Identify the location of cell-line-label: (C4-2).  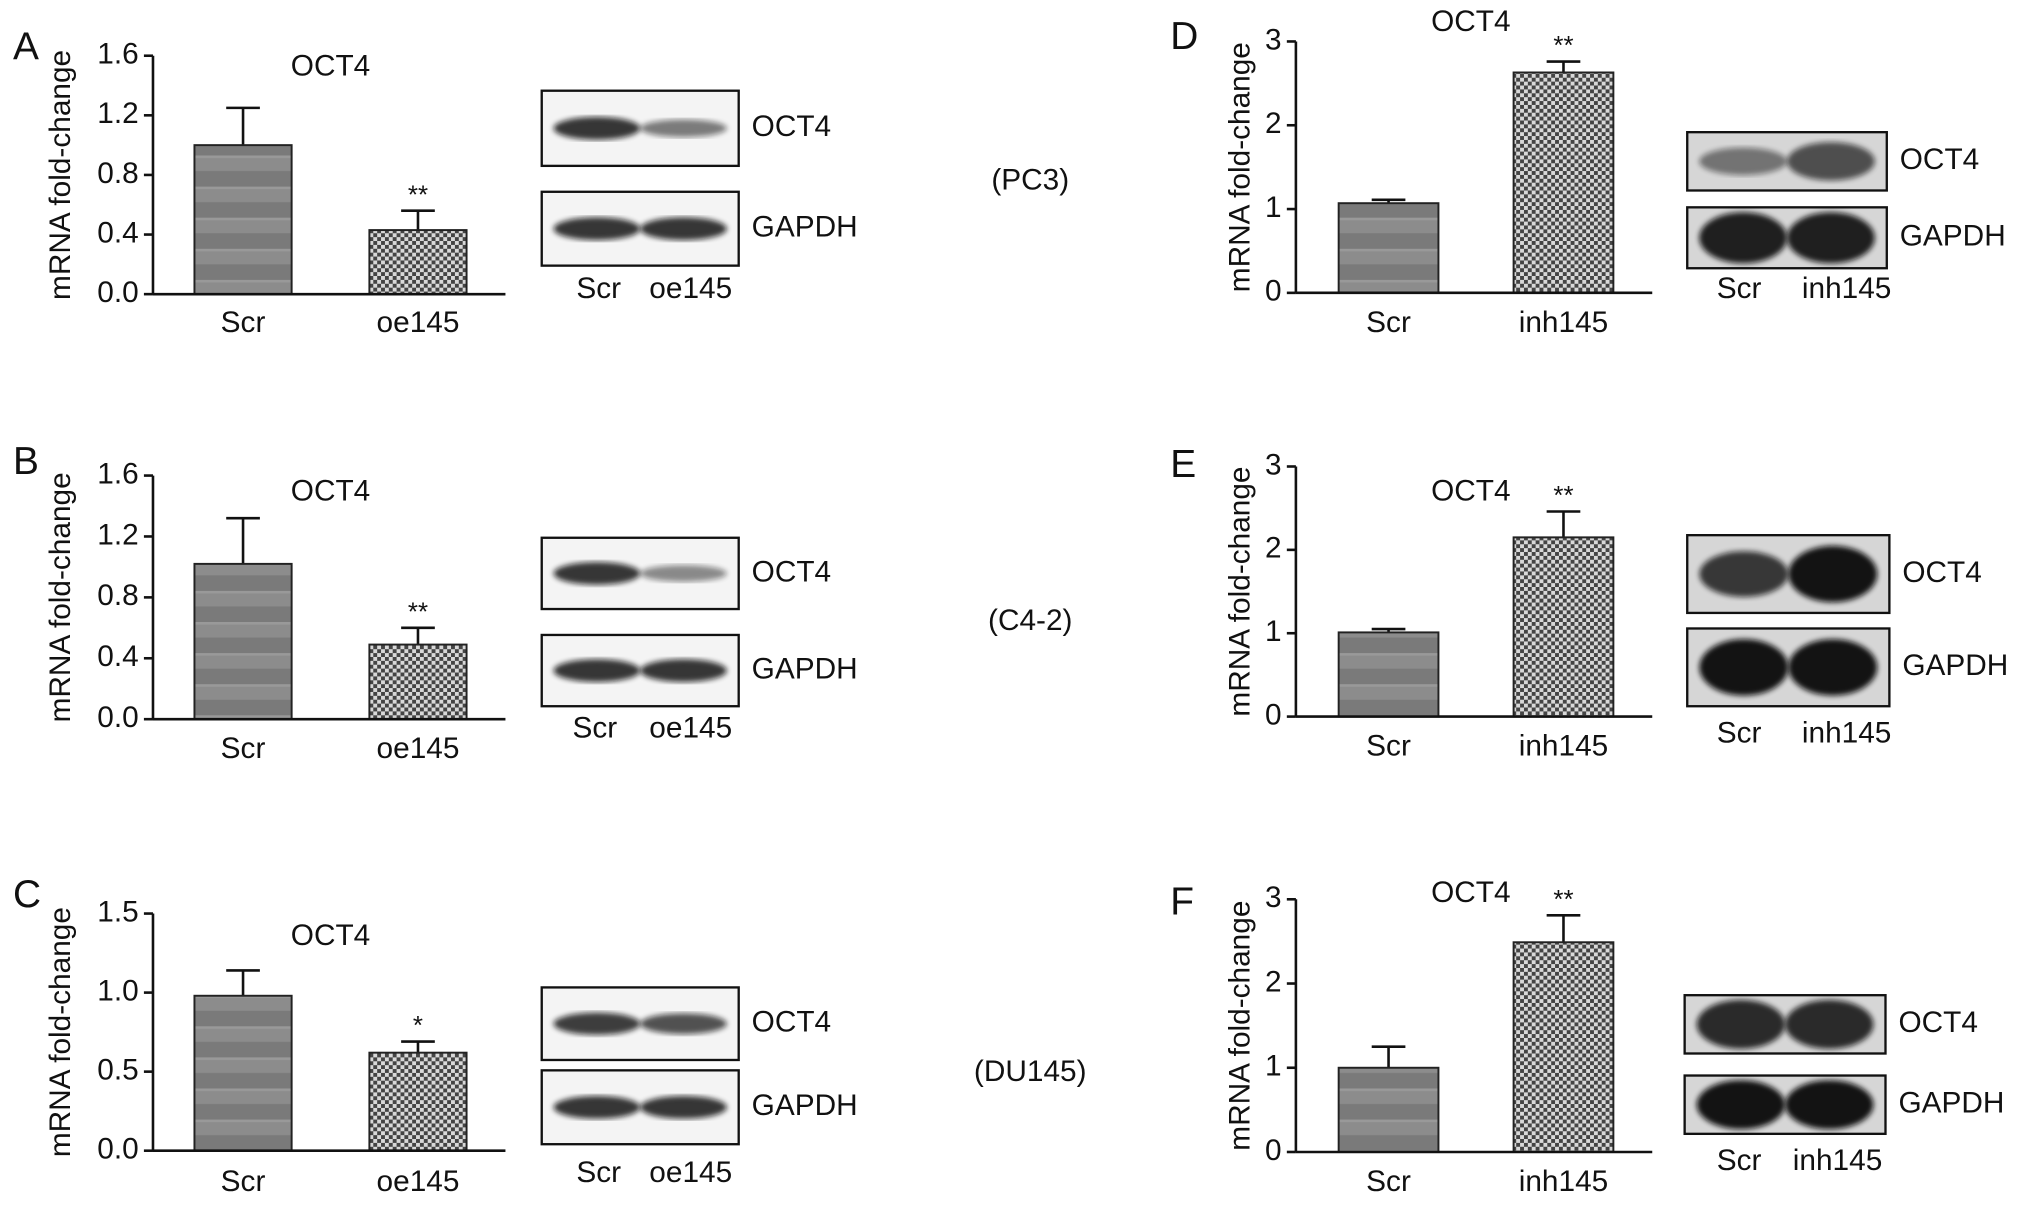
(1030, 620).